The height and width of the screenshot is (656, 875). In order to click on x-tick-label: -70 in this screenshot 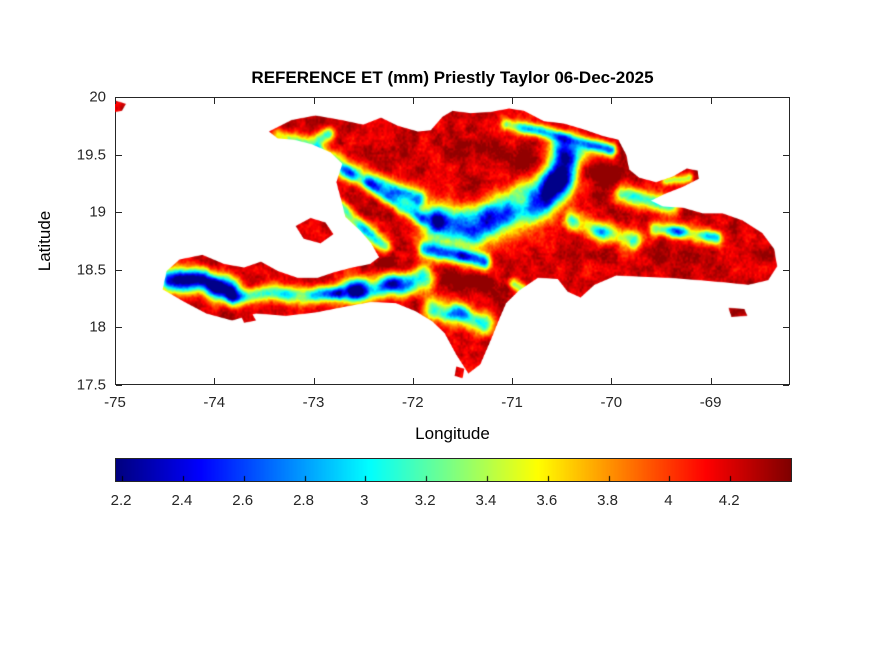, I will do `click(611, 402)`.